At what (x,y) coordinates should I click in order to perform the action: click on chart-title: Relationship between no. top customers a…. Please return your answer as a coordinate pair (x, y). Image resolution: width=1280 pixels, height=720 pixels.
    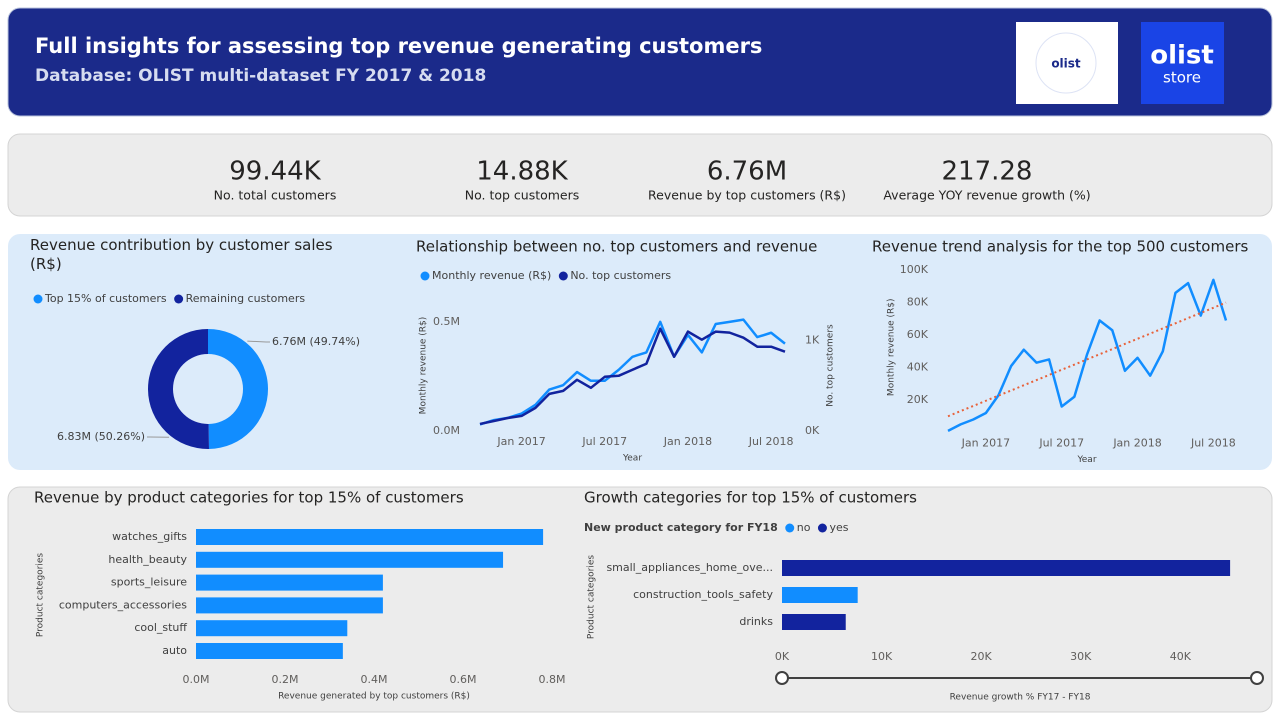
    Looking at the image, I should click on (616, 247).